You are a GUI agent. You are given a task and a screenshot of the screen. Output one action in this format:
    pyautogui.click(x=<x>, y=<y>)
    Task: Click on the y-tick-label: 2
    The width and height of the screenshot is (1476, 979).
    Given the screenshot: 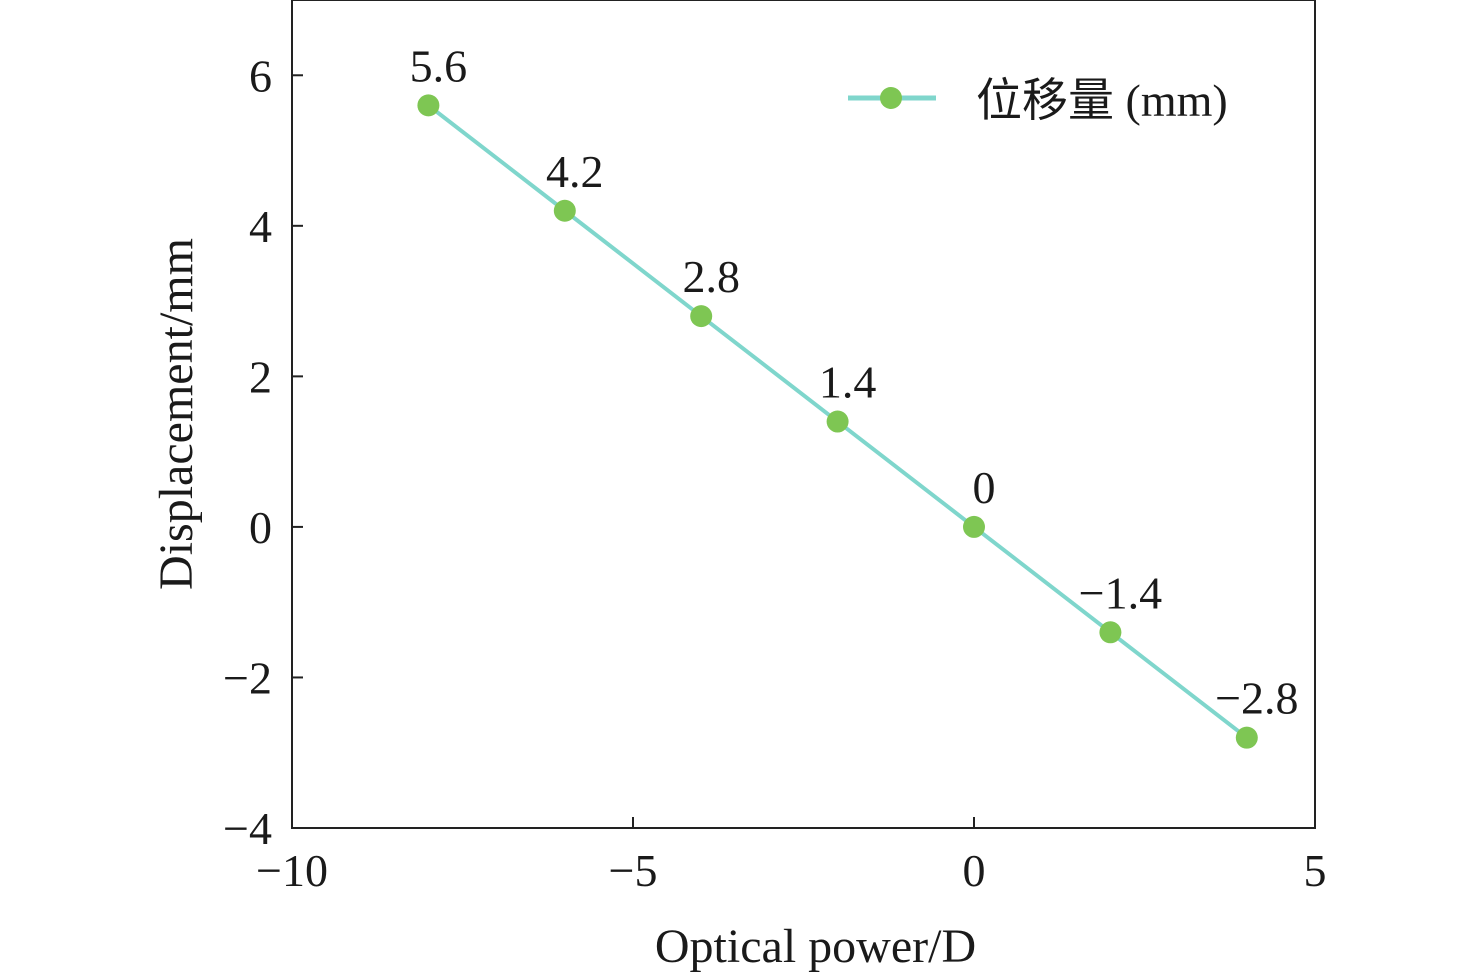 What is the action you would take?
    pyautogui.click(x=260, y=376)
    